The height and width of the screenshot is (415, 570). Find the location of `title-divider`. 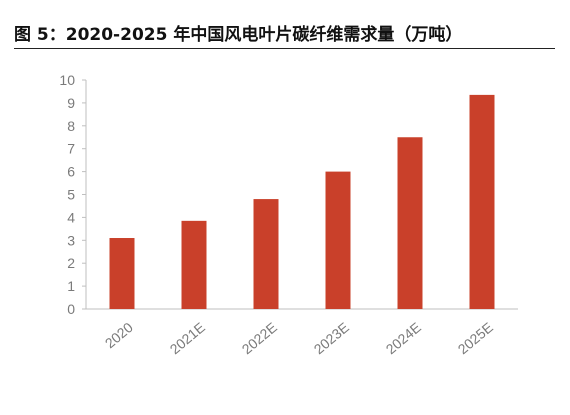

title-divider is located at coordinates (284, 48).